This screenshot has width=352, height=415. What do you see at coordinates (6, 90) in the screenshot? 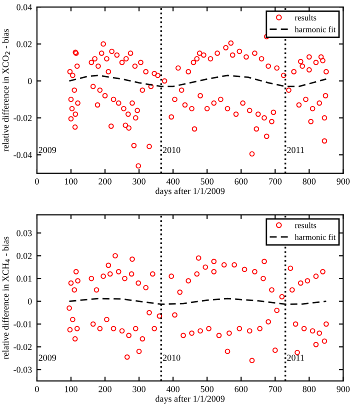
I see `y-axis-title: relative difference in XCO$_{2}$ - bias` at bounding box center [6, 90].